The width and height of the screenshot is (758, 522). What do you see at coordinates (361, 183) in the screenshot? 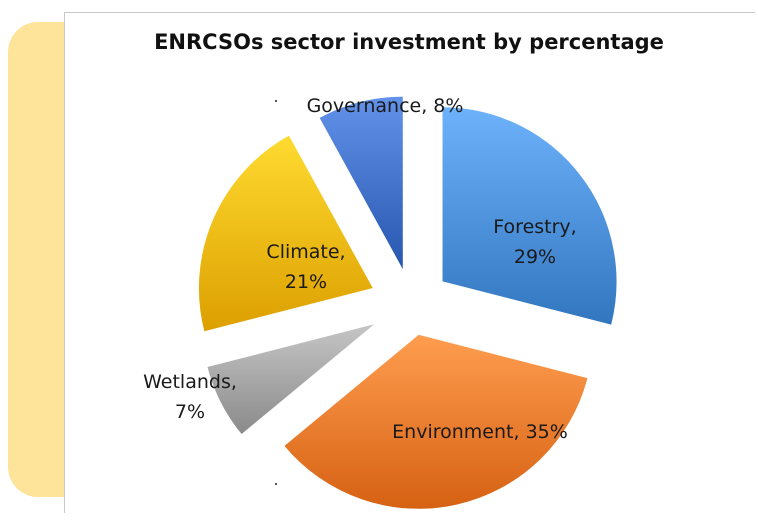
I see `pie-slice-governance` at bounding box center [361, 183].